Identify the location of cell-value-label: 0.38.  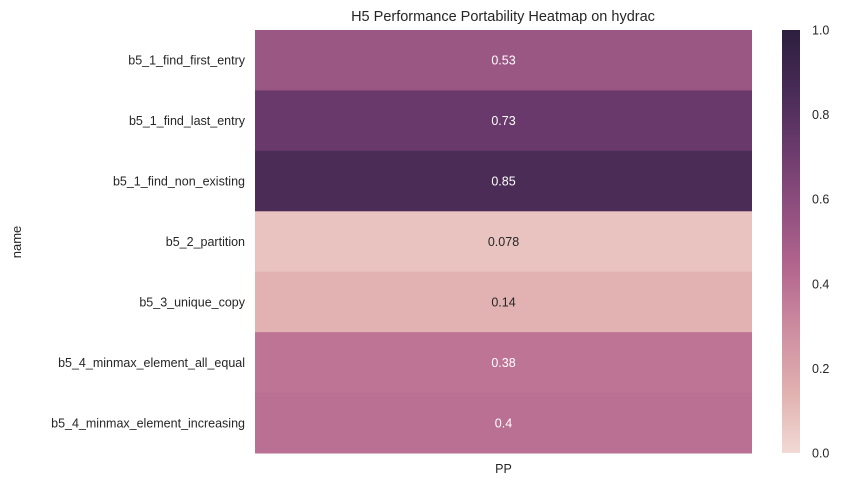
(503, 363).